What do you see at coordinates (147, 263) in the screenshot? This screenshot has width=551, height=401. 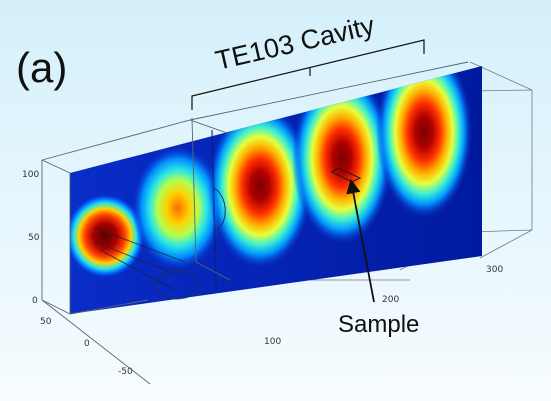 I see `coupling-guide` at bounding box center [147, 263].